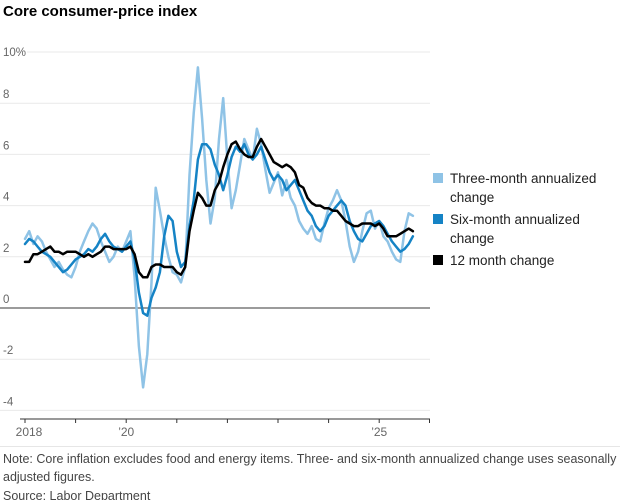 Image resolution: width=620 pixels, height=500 pixels. I want to click on legend-label: Six-month annualized change, so click(515, 229).